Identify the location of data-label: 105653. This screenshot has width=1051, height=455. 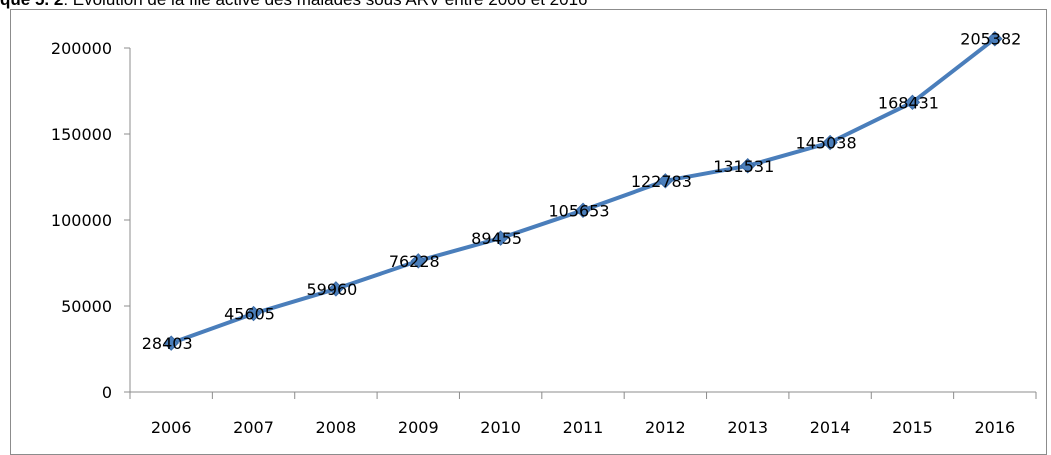
(578, 210).